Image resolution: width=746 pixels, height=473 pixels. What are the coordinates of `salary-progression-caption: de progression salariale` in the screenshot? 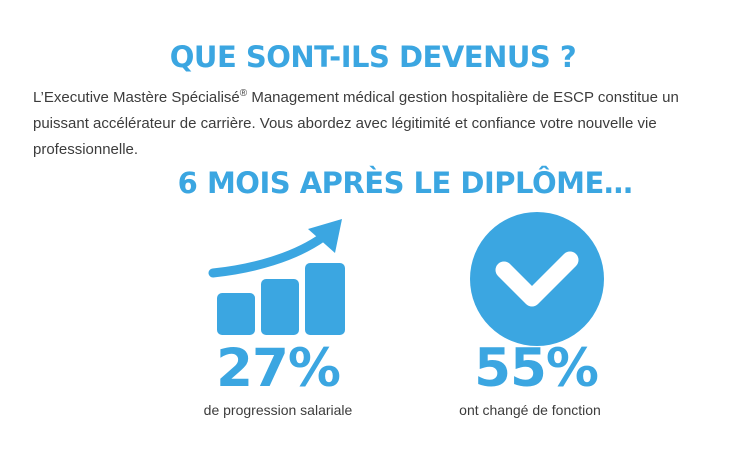 It's located at (278, 410).